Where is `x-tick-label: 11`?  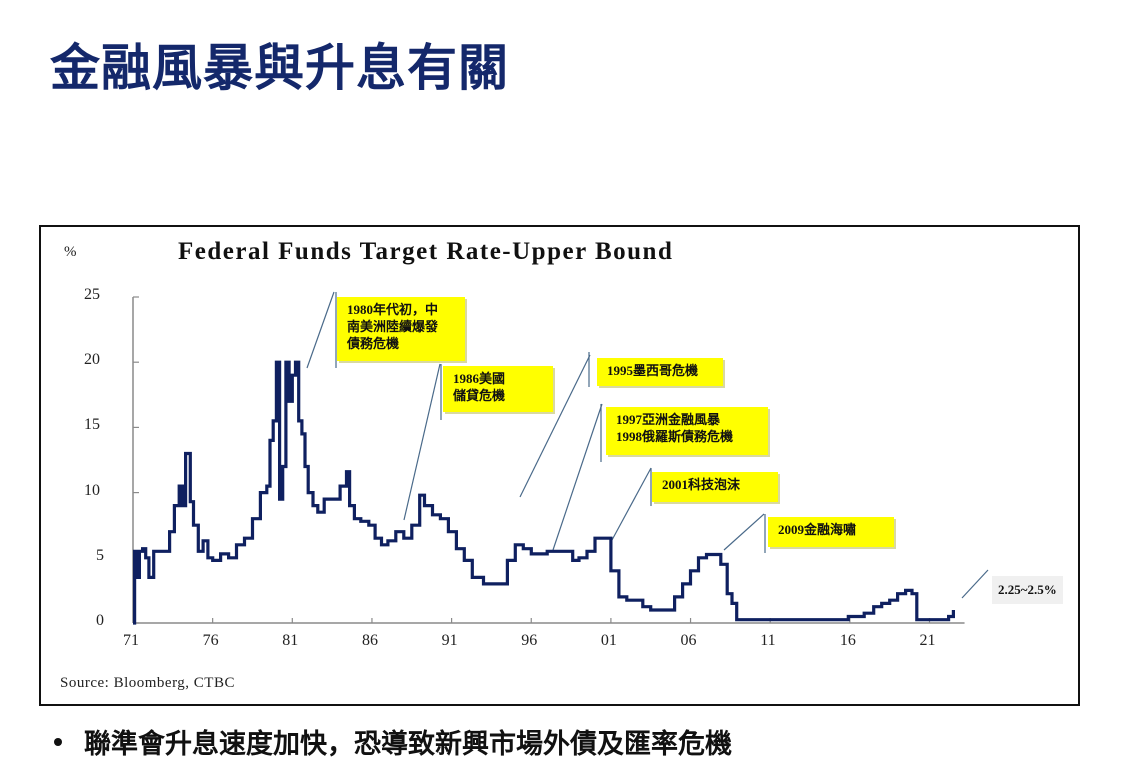
x-tick-label: 11 is located at coordinates (768, 640).